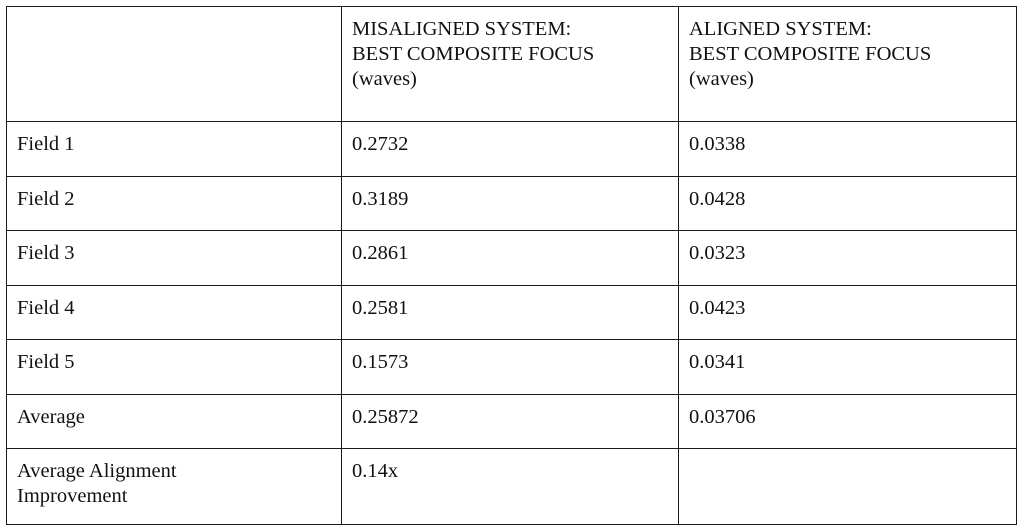 This screenshot has height=531, width=1024. I want to click on row-label: Field 3, so click(174, 258).